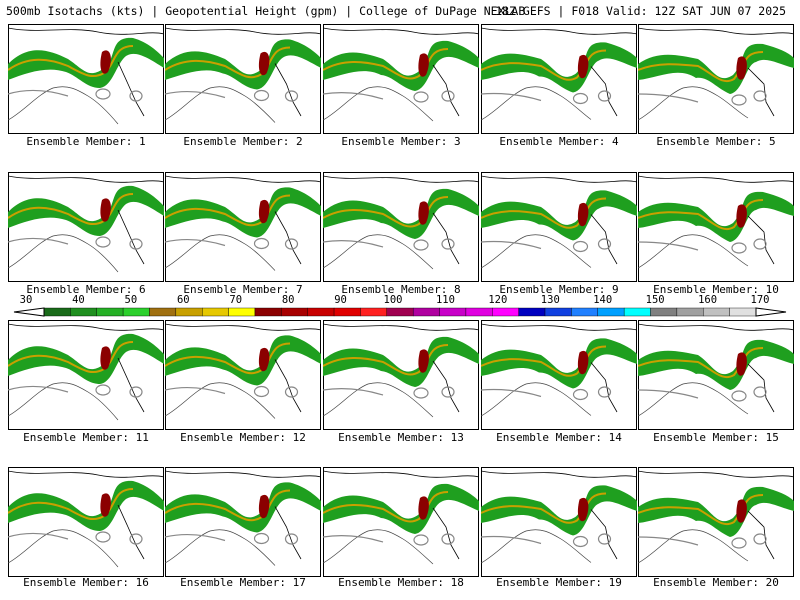 The width and height of the screenshot is (800, 600). I want to click on colorbar-tick-label: 50, so click(131, 300).